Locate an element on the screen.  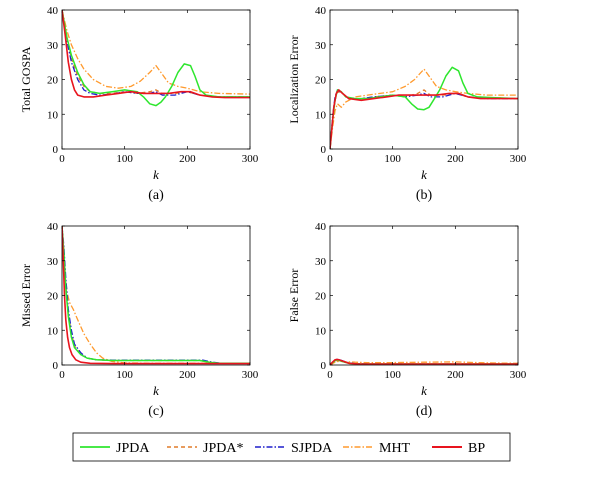
y-axis-label: Localization Error is located at coordinates (294, 79).